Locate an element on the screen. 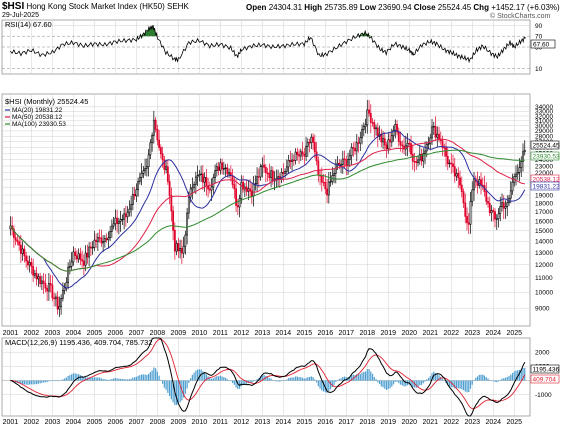  price-tick-label: 19000 is located at coordinates (544, 195).